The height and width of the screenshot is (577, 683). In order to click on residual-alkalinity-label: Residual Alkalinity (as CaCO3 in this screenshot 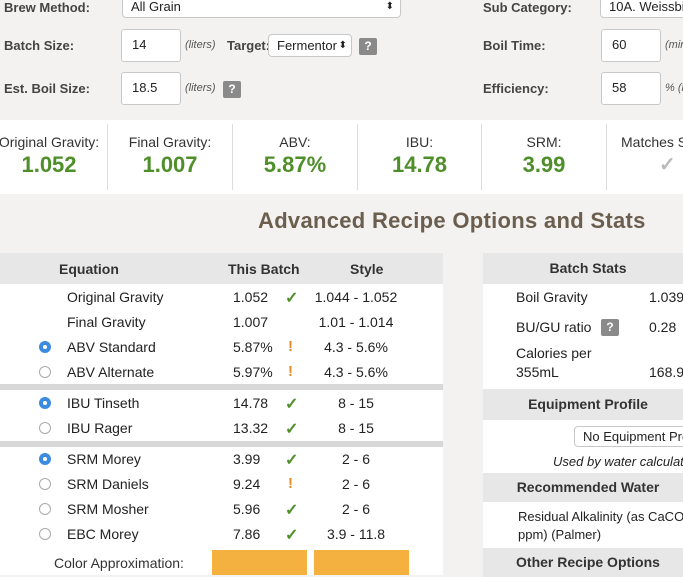, I will do `click(600, 516)`.